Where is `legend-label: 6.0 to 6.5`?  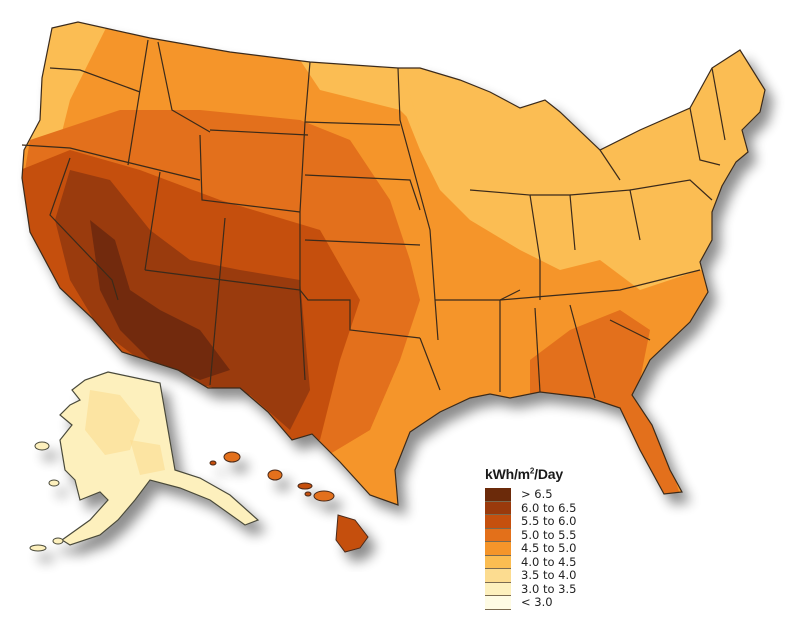
legend-label: 6.0 to 6.5 is located at coordinates (549, 507).